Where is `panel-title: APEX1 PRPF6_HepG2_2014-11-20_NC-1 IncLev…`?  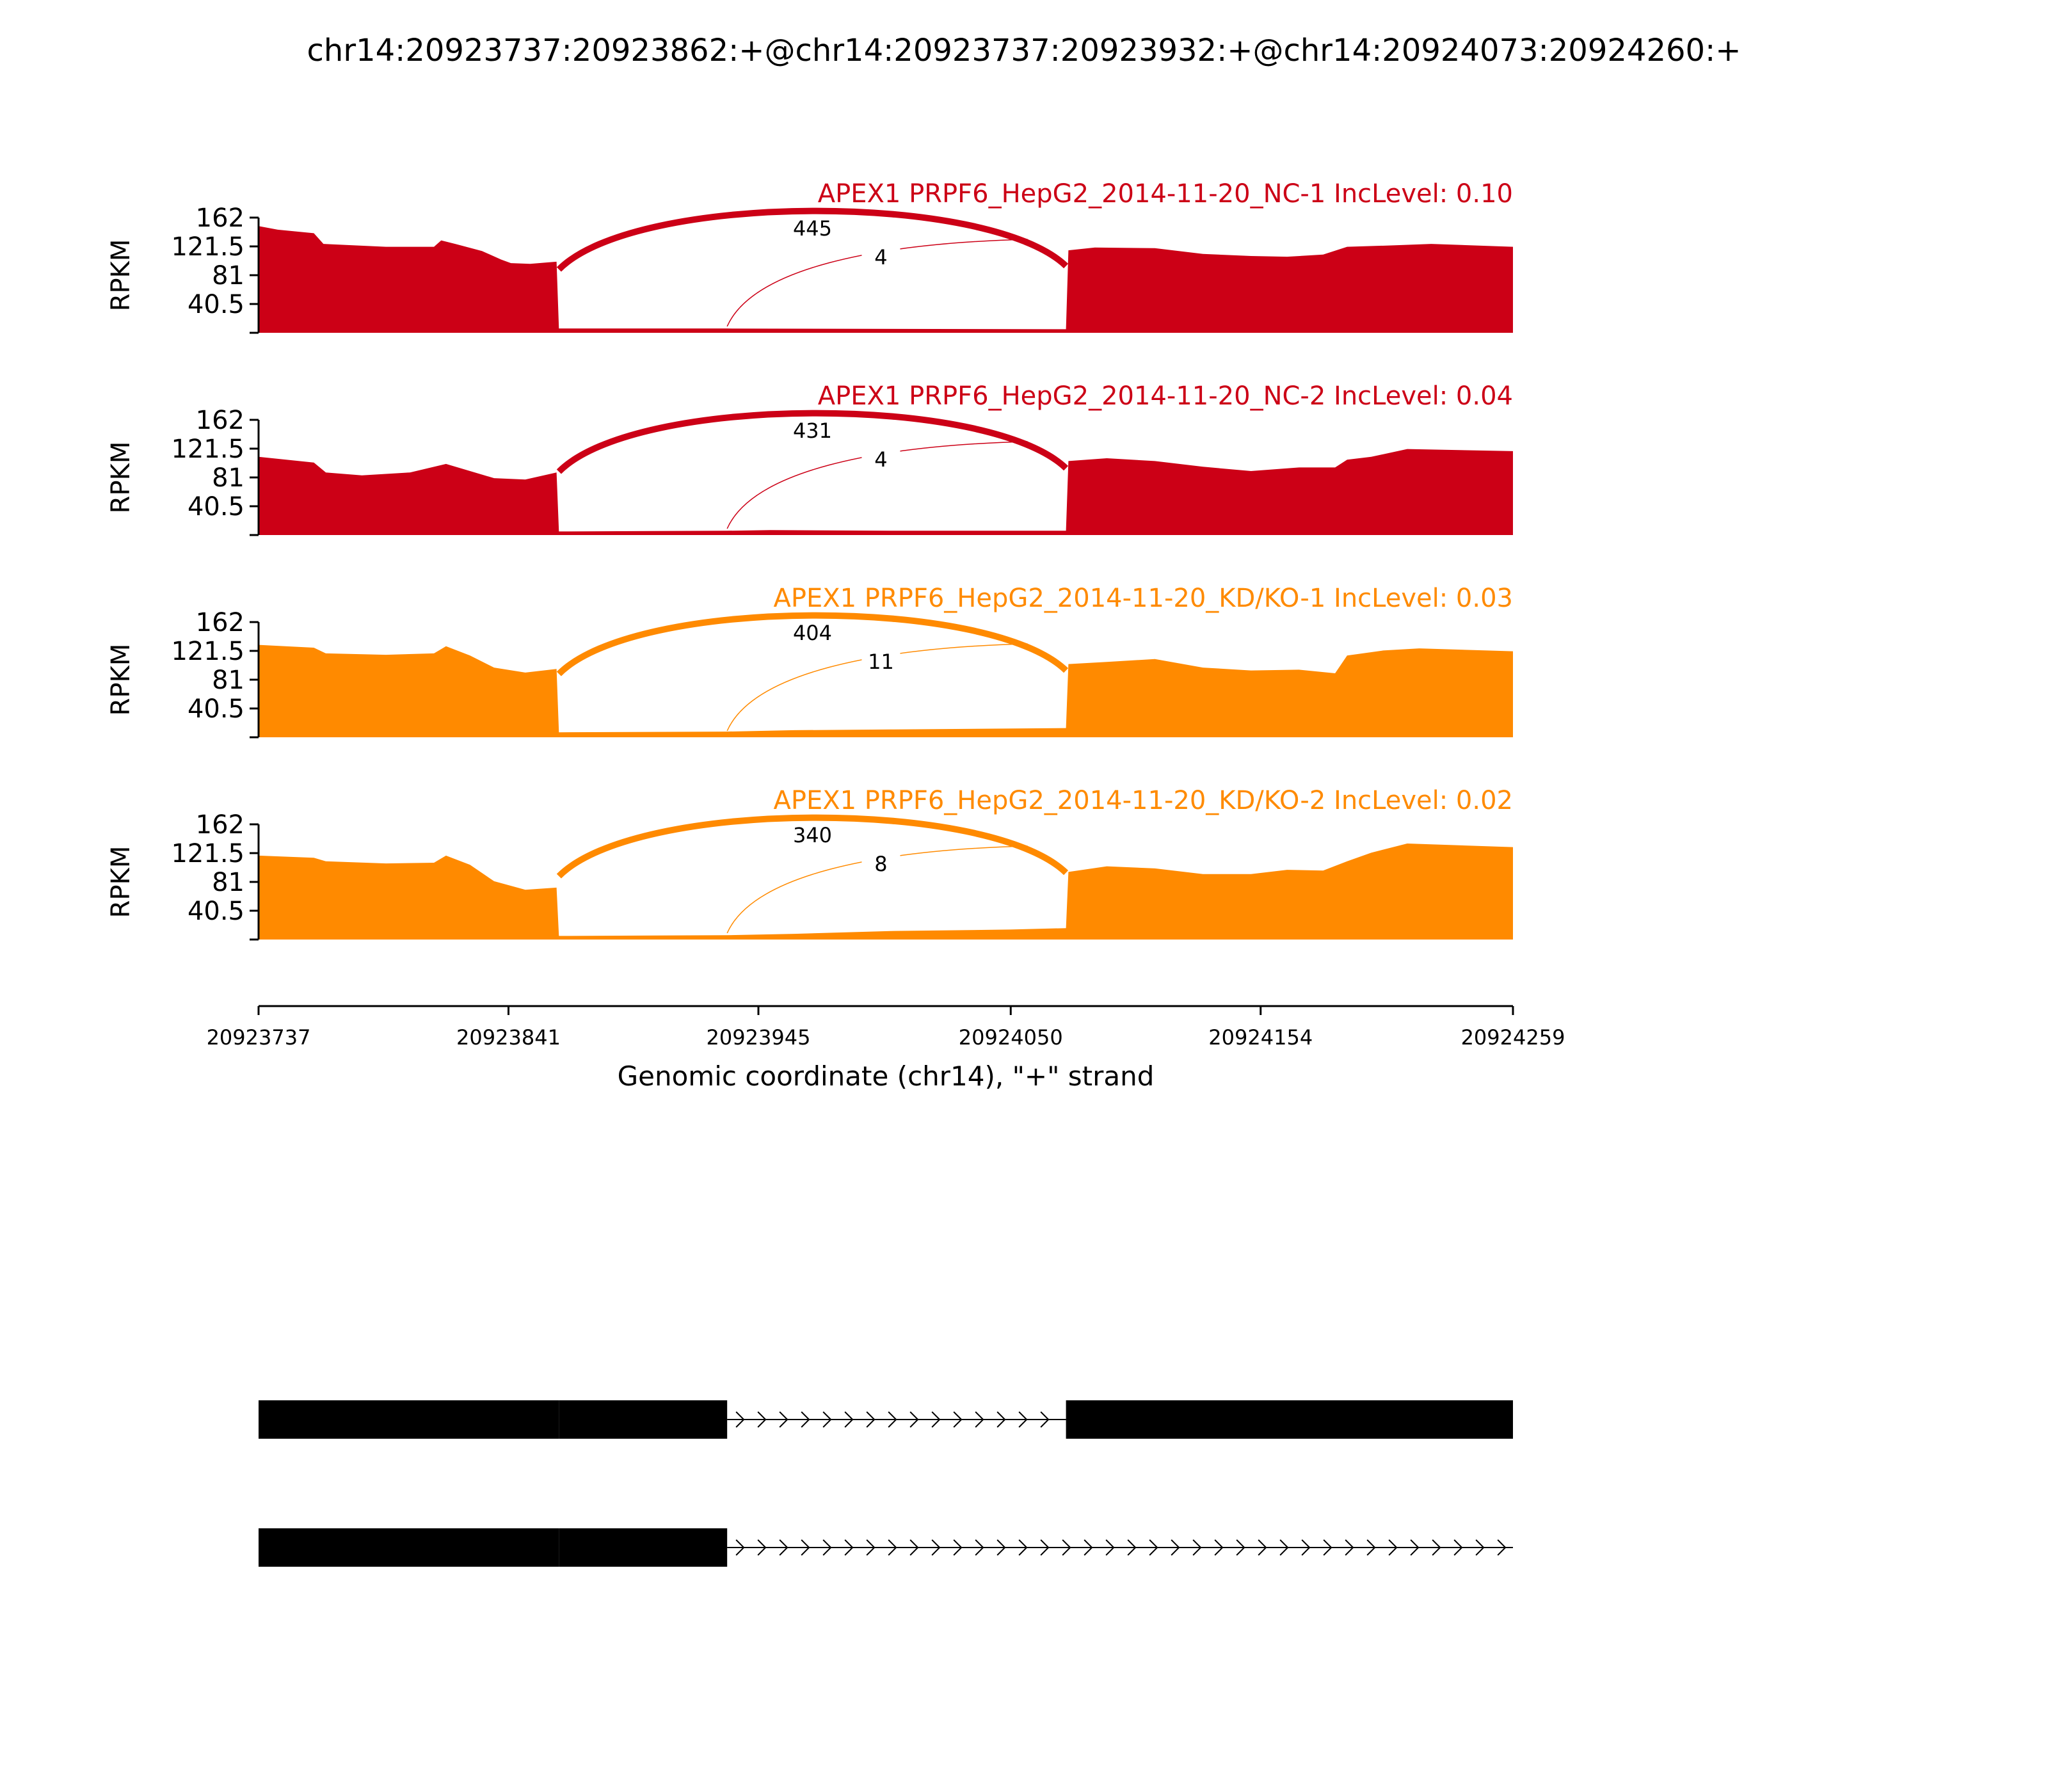
panel-title: APEX1 PRPF6_HepG2_2014-11-20_NC-1 IncLev… is located at coordinates (1165, 194).